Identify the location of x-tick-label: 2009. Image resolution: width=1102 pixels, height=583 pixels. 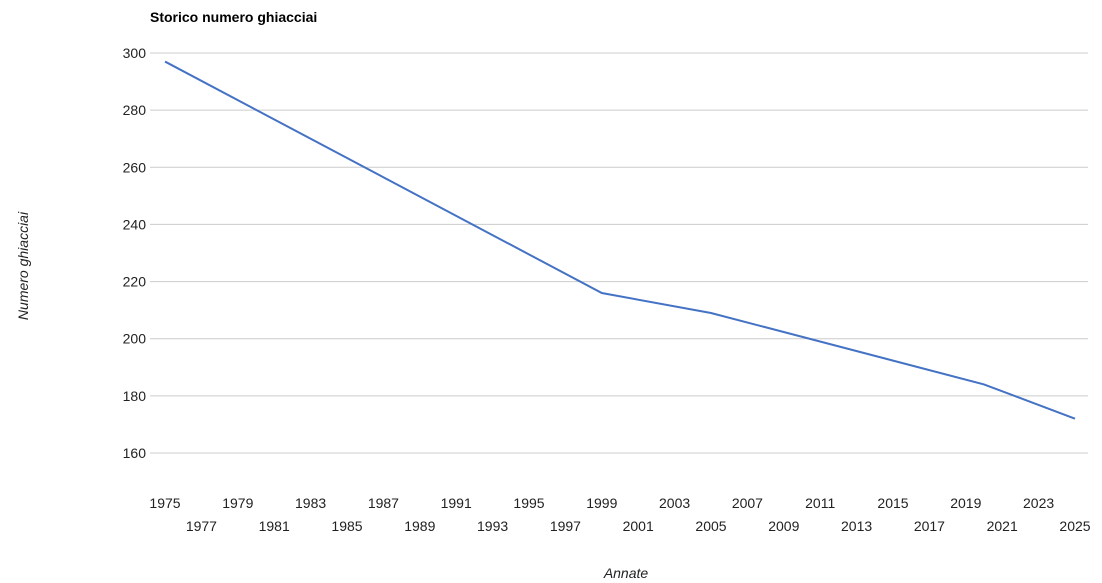
(783, 526).